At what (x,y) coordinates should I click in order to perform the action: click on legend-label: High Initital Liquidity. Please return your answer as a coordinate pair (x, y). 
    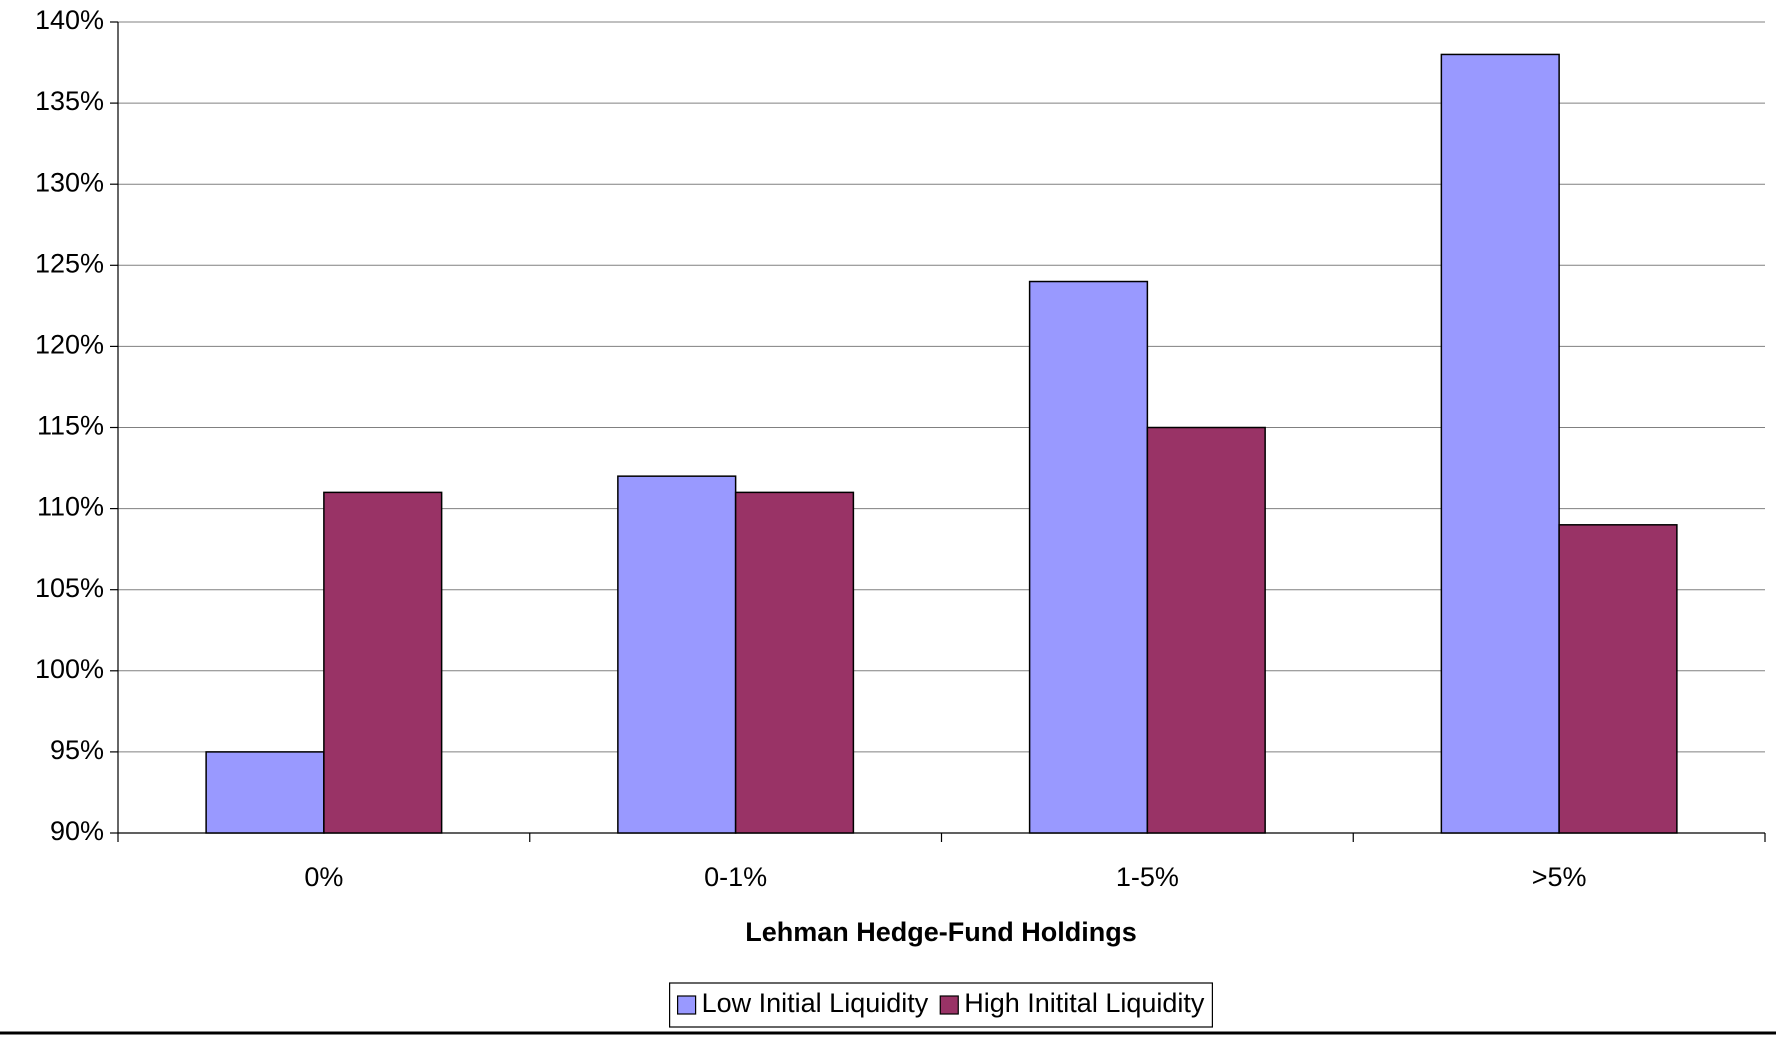
    Looking at the image, I should click on (1084, 1003).